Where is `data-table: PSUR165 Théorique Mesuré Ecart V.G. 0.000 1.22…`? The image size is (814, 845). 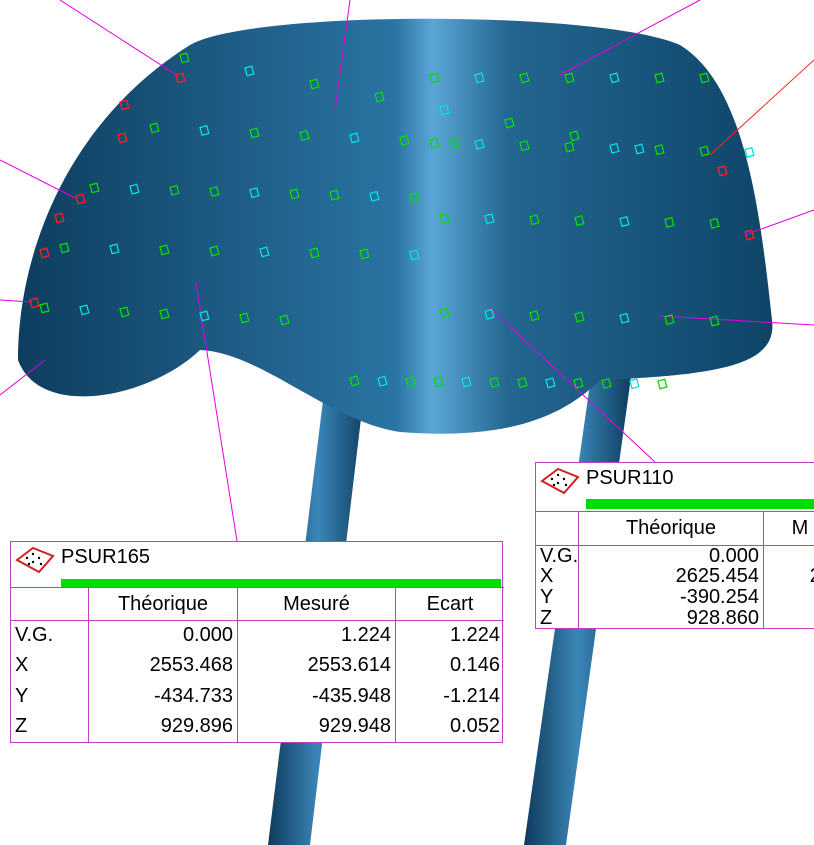
data-table: PSUR165 Théorique Mesuré Ecart V.G. 0.000 1.22… is located at coordinates (257, 642).